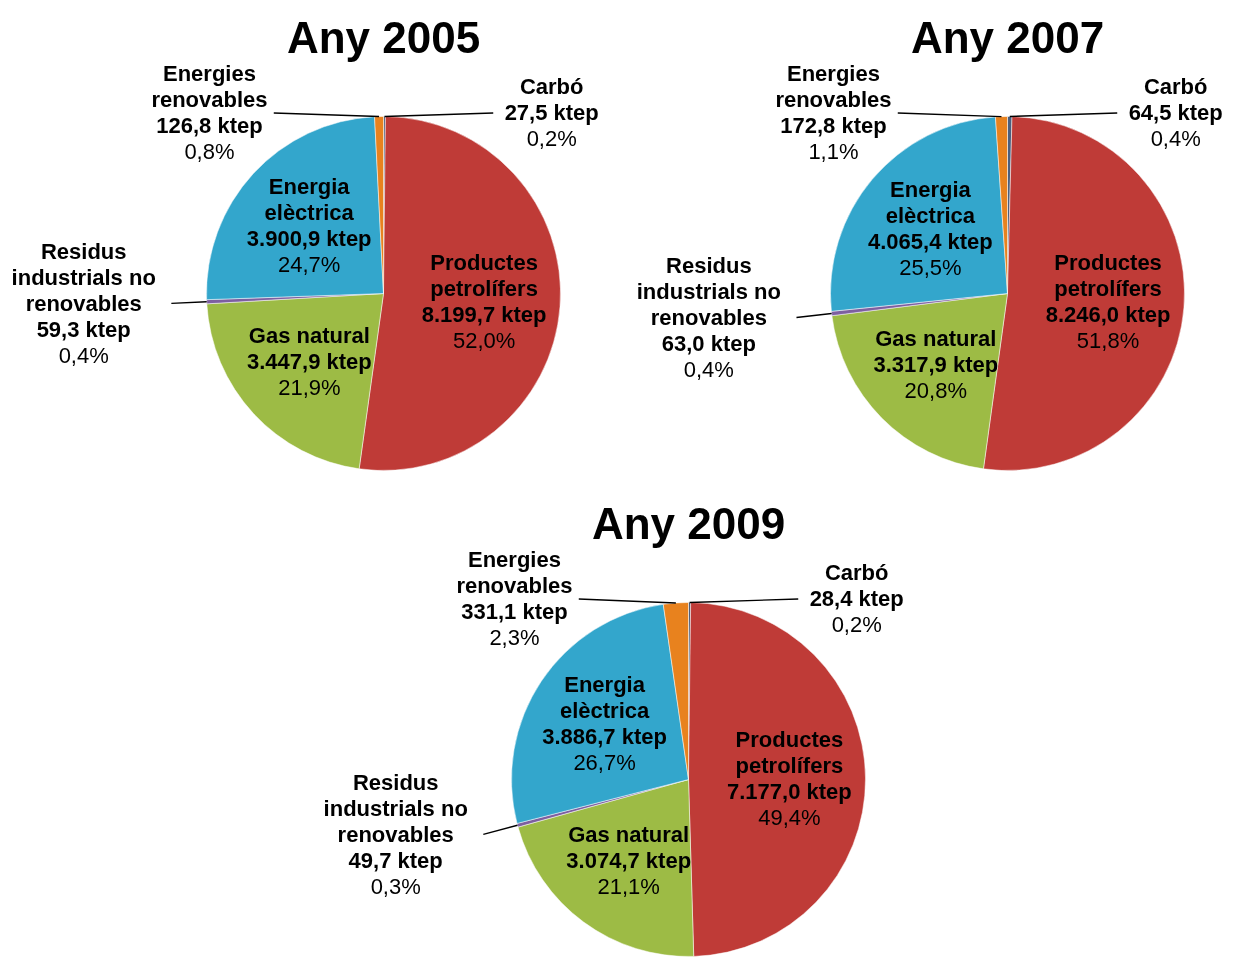  Describe the element at coordinates (708, 357) in the screenshot. I see `data-label: 63,0 ktep 0,4%` at that location.